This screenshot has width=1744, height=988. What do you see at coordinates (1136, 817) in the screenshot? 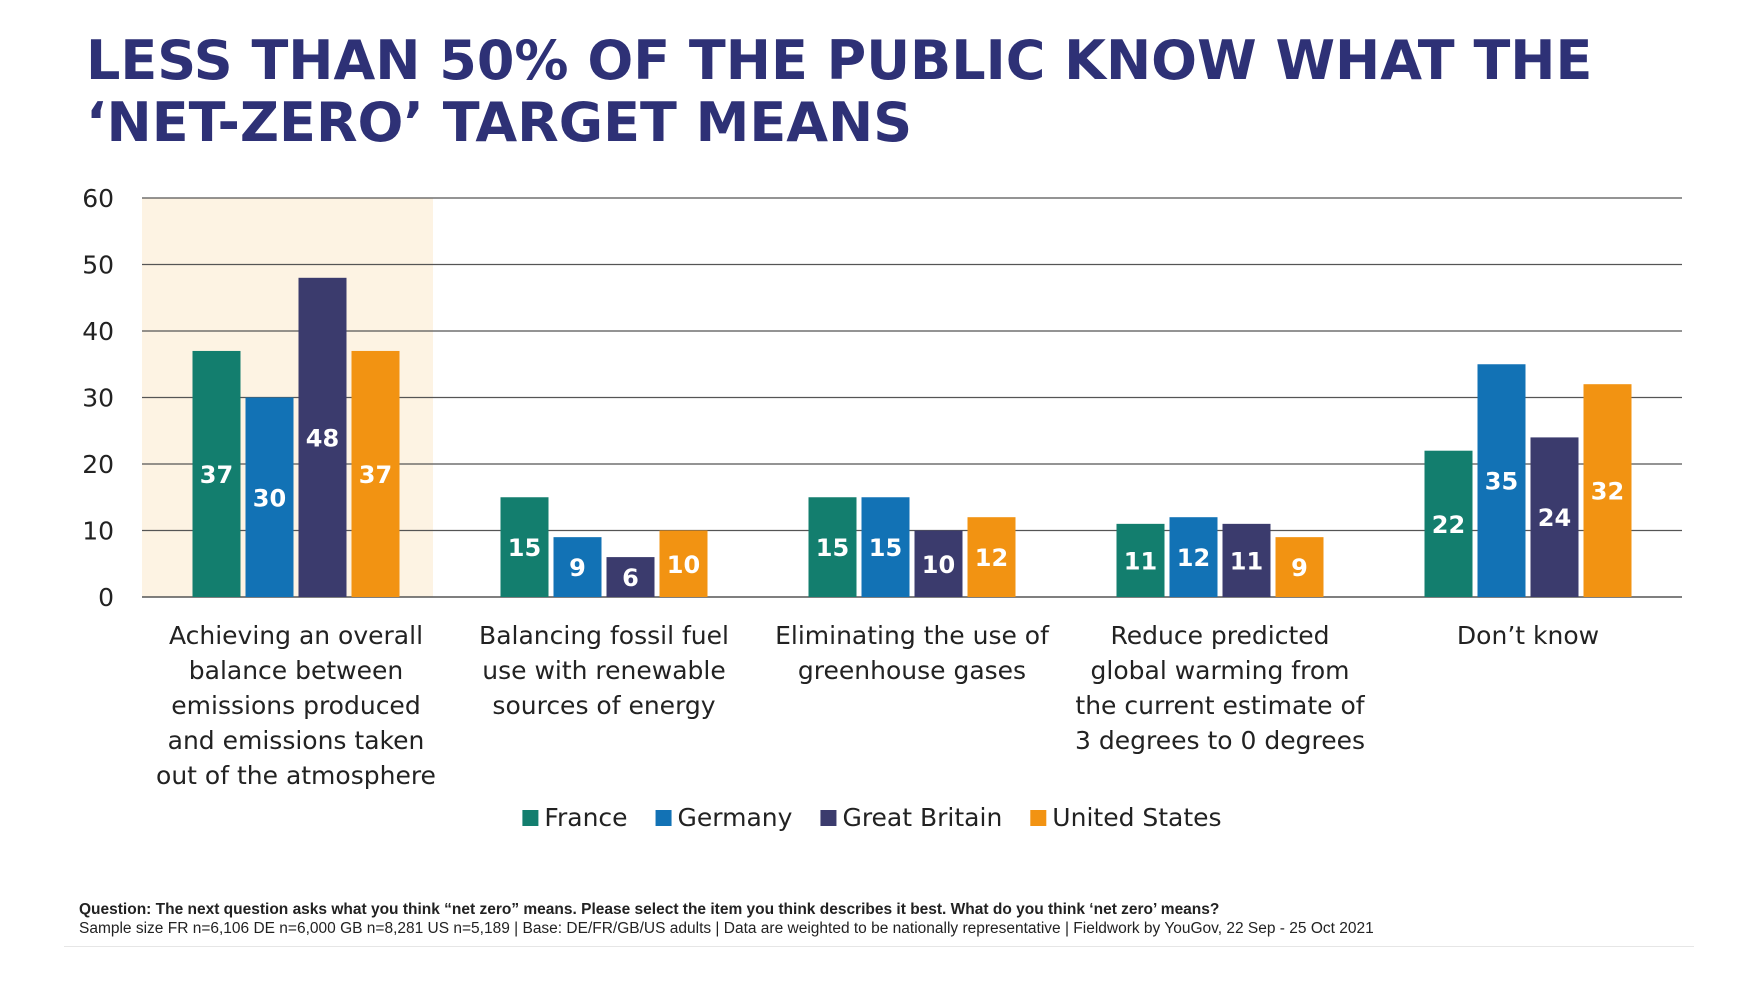
I see `legend-label-united-states: United States` at bounding box center [1136, 817].